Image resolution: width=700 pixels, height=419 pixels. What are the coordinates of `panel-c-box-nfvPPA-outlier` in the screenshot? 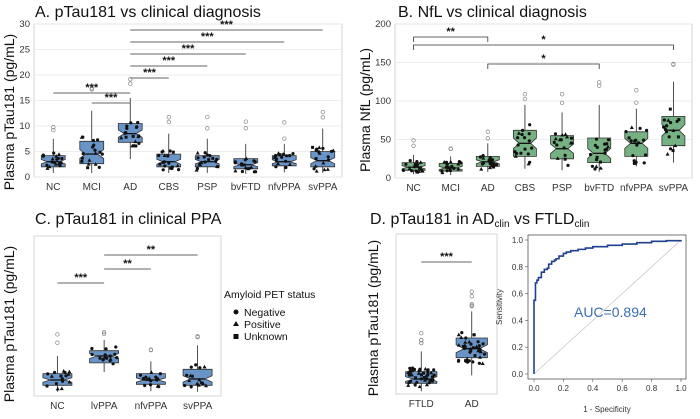 It's located at (151, 350).